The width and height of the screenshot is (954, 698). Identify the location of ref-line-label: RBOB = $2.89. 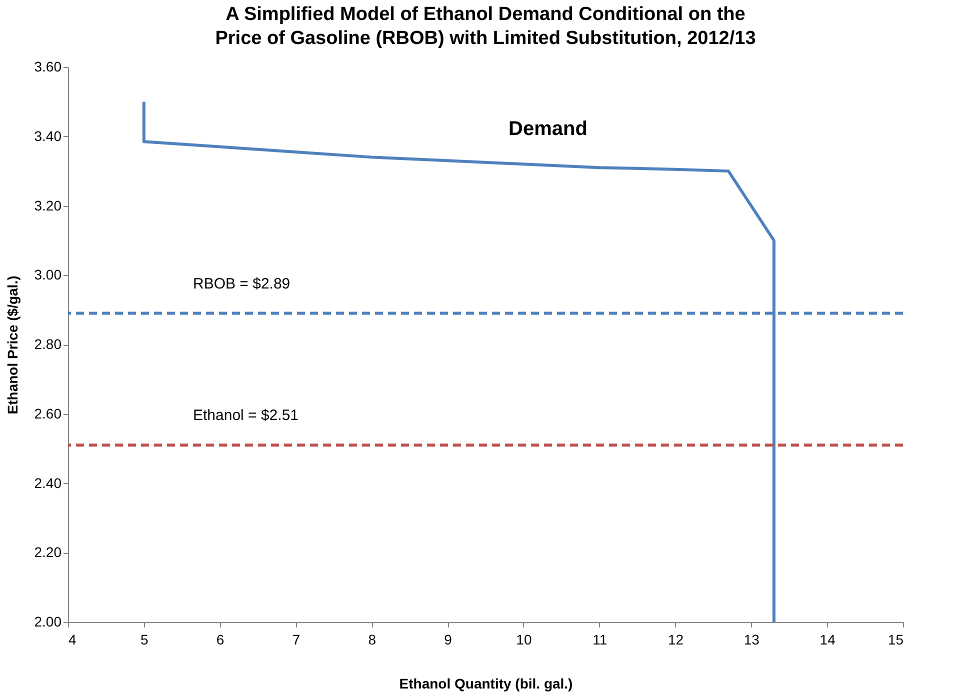
(241, 283).